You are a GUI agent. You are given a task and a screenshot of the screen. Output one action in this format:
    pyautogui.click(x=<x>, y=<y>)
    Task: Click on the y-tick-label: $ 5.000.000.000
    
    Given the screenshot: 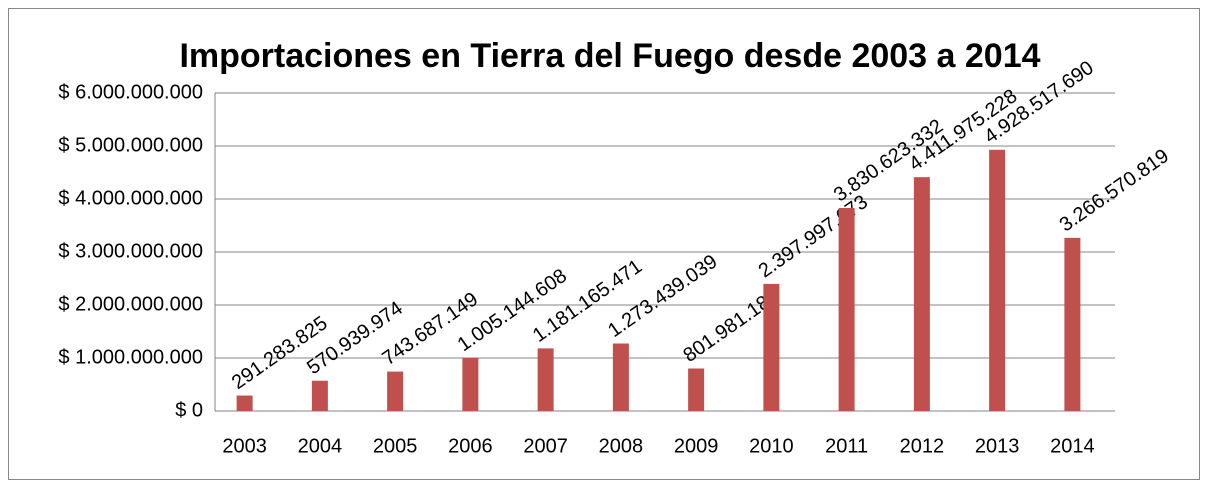 What is the action you would take?
    pyautogui.click(x=130, y=145)
    